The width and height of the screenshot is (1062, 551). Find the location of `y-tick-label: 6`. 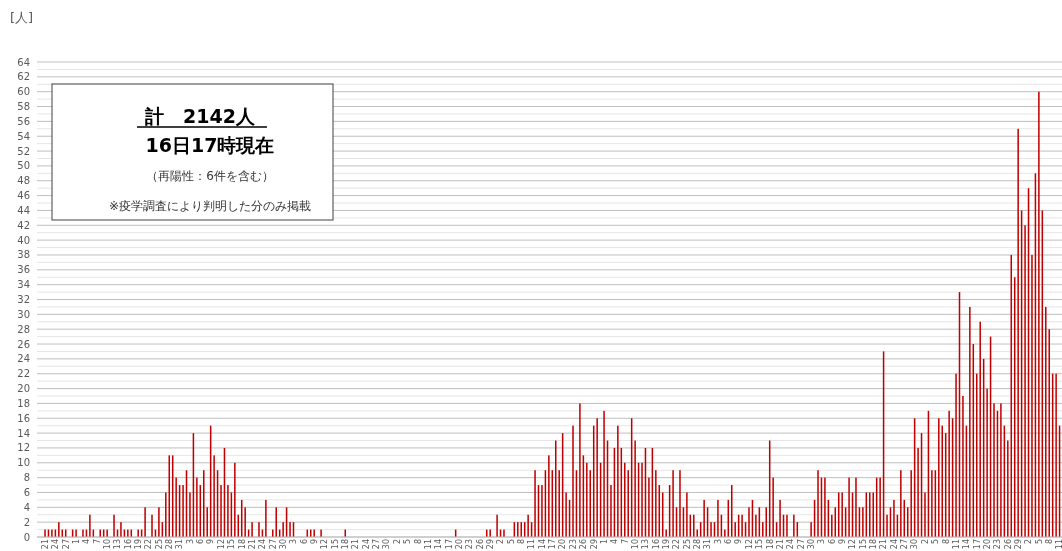

y-tick-label: 6 is located at coordinates (26, 492).